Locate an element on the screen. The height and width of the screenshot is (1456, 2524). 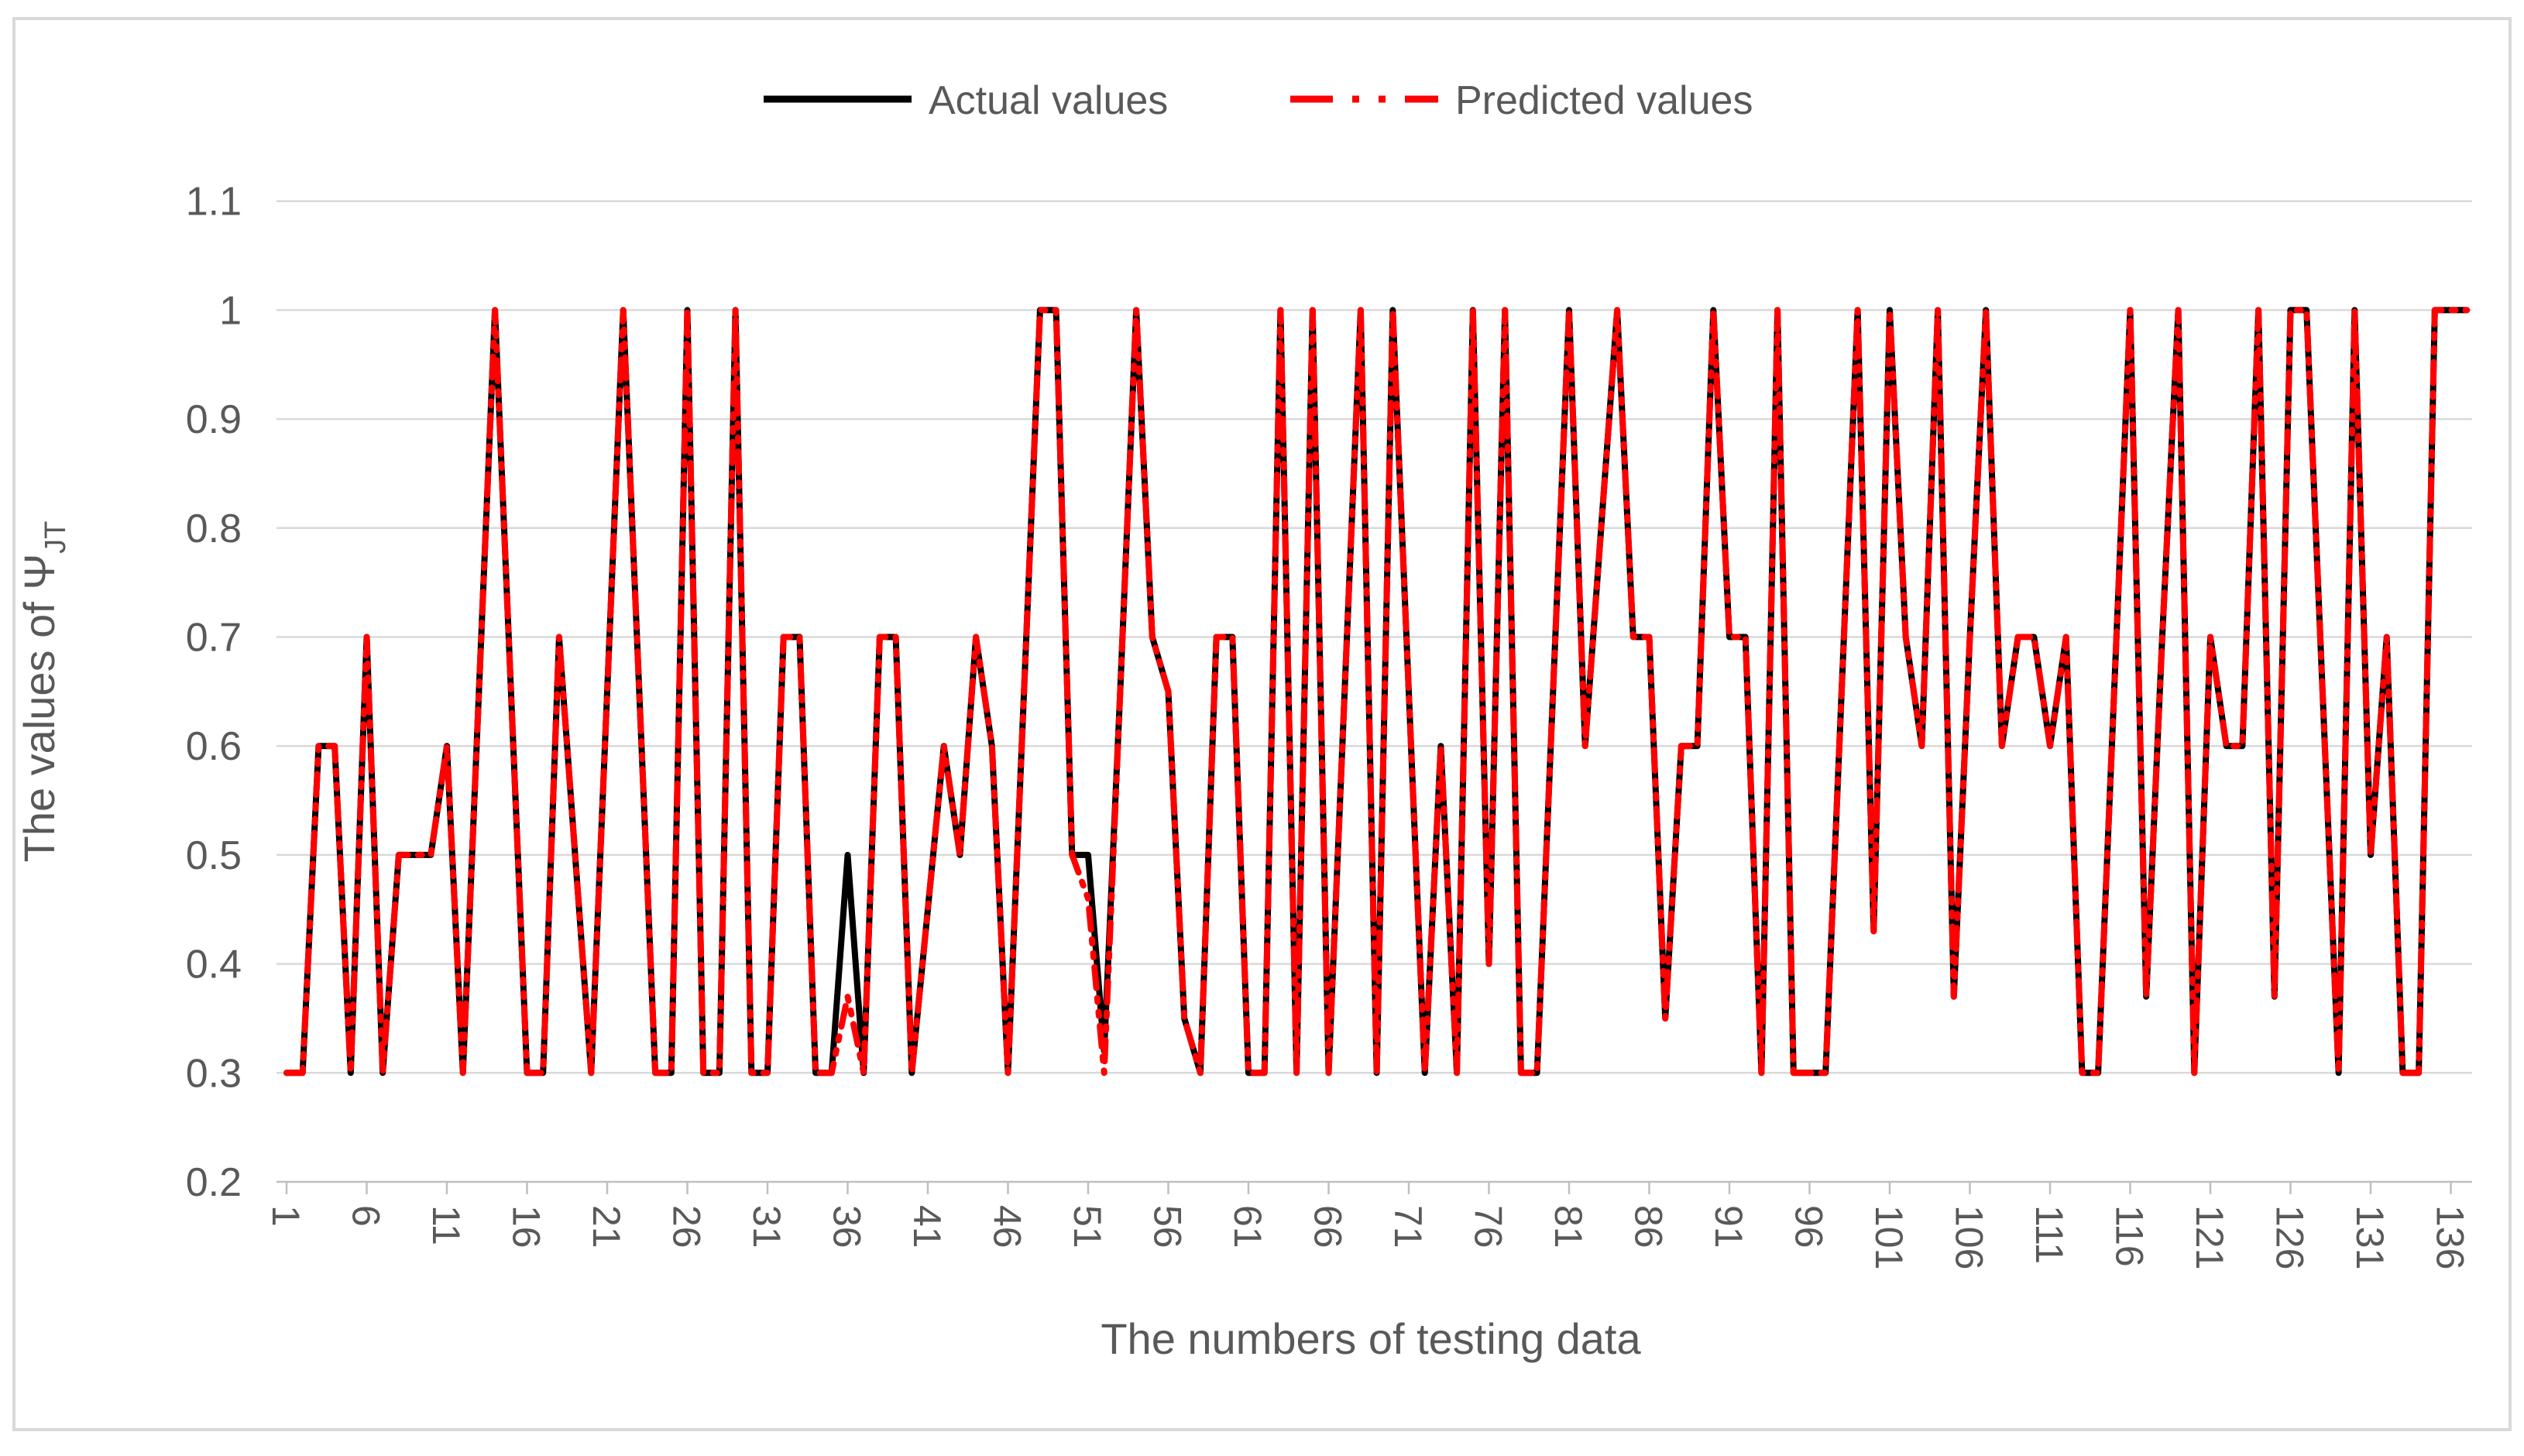
x-tick-label-66: 66 is located at coordinates (1328, 1226).